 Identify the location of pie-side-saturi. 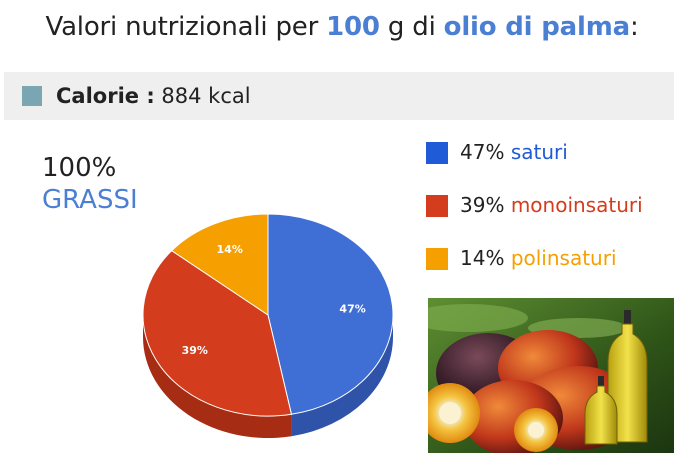
(342, 376).